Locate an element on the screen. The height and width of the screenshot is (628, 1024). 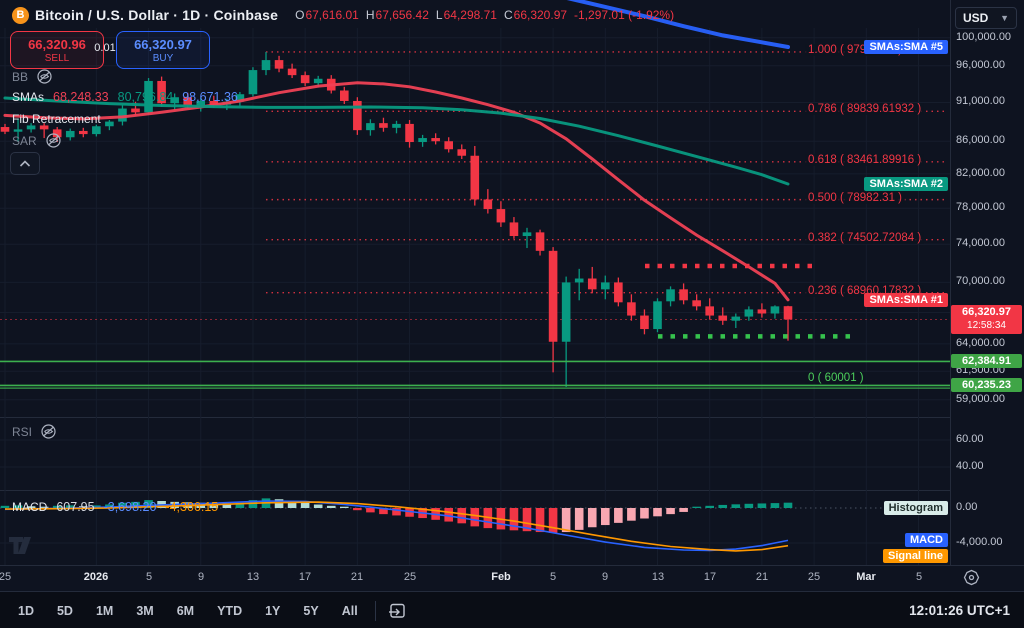
range-button-5y: 5Y is located at coordinates (311, 610).